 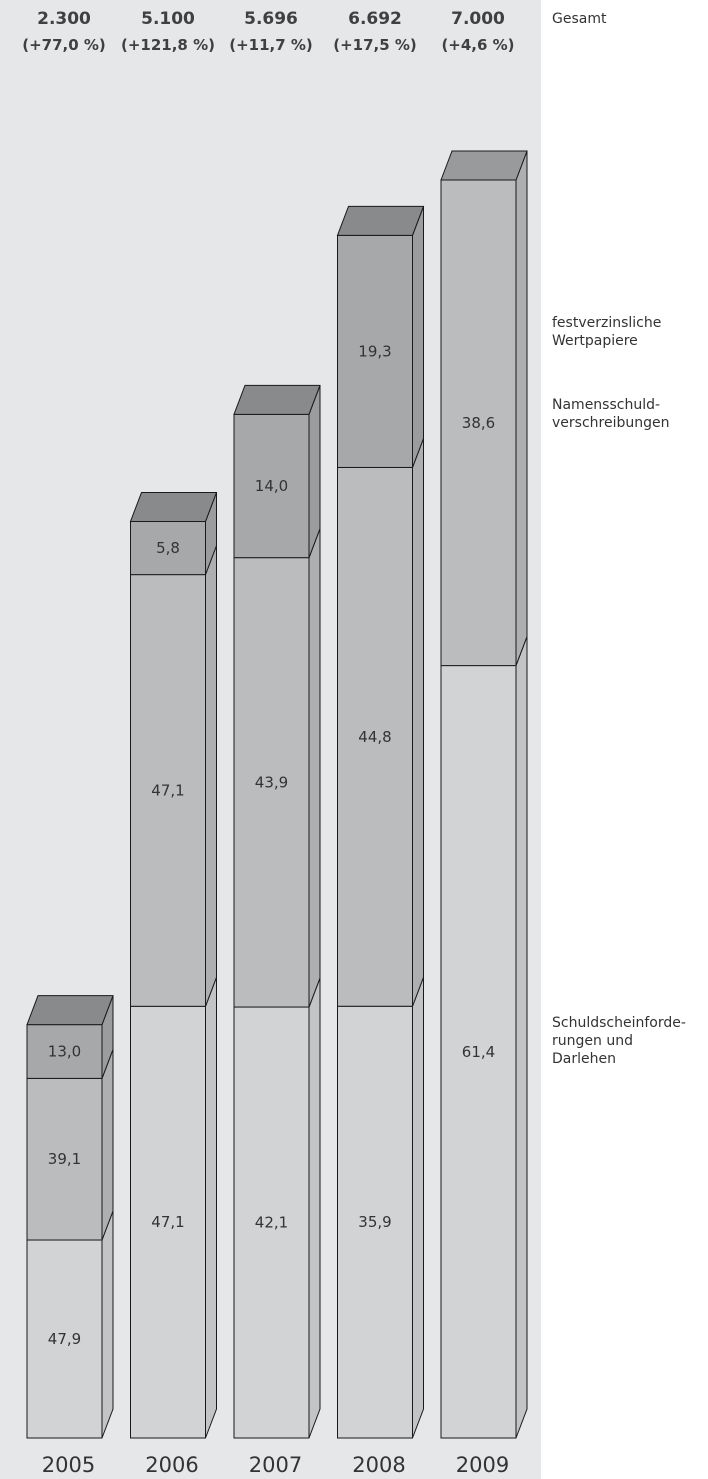 I want to click on data-label: 47,9, so click(x=64, y=1339).